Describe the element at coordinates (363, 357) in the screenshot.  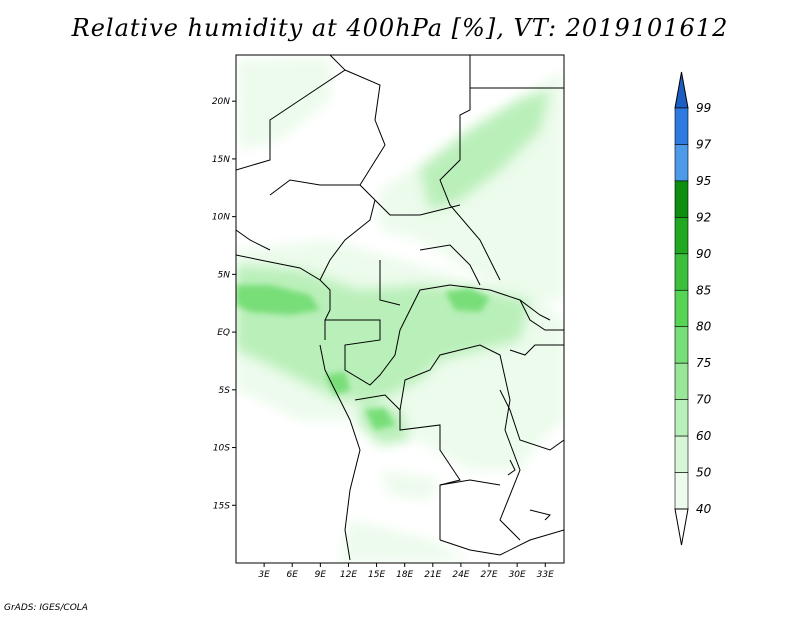
I see `humidity-80-region` at that location.